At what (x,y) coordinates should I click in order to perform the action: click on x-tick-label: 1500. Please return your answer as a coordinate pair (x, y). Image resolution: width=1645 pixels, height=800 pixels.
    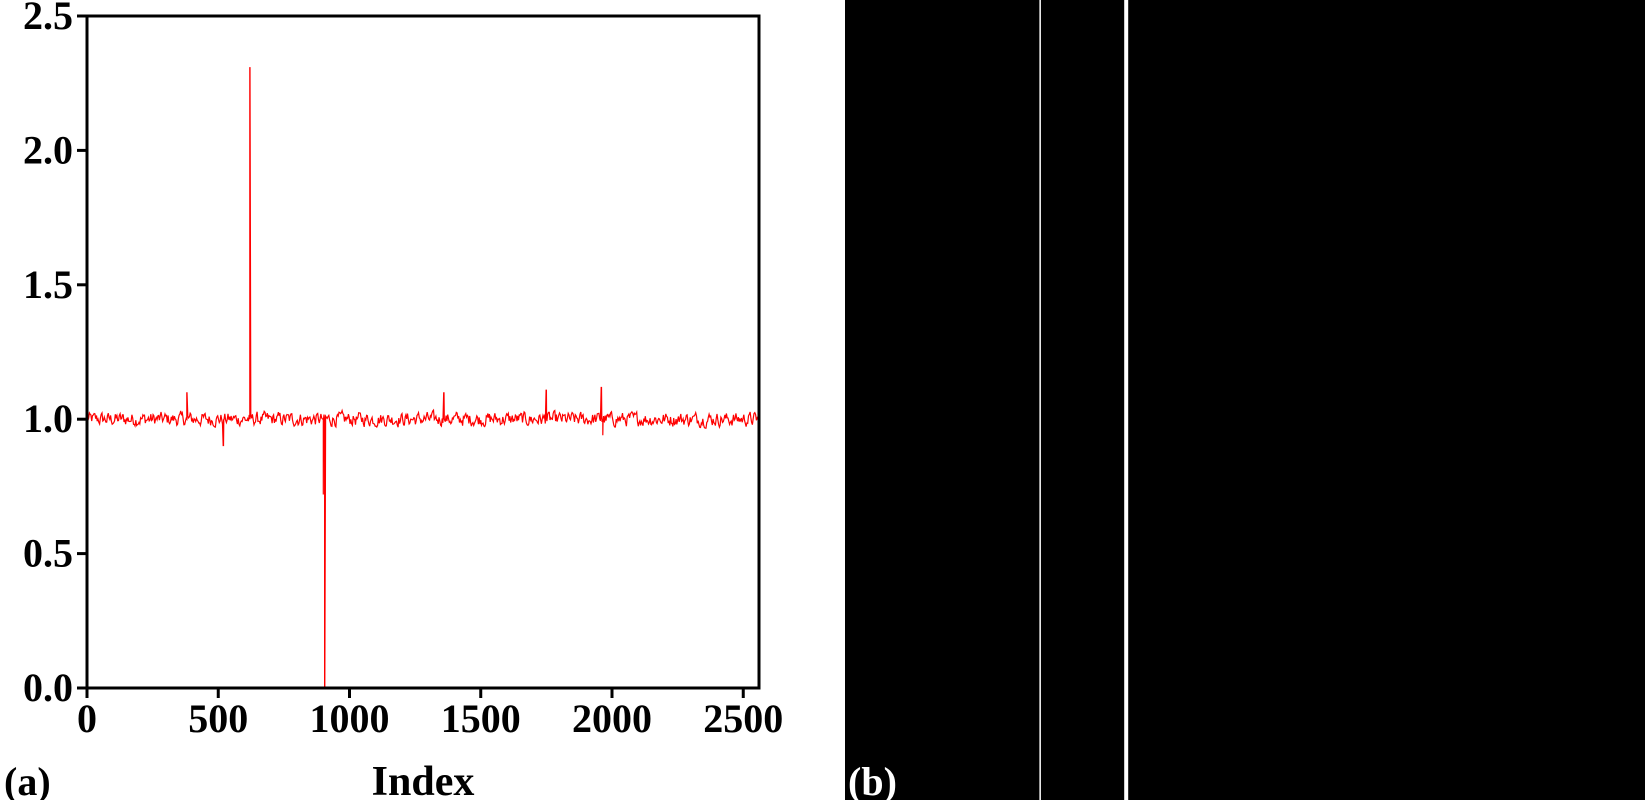
    Looking at the image, I should click on (481, 718).